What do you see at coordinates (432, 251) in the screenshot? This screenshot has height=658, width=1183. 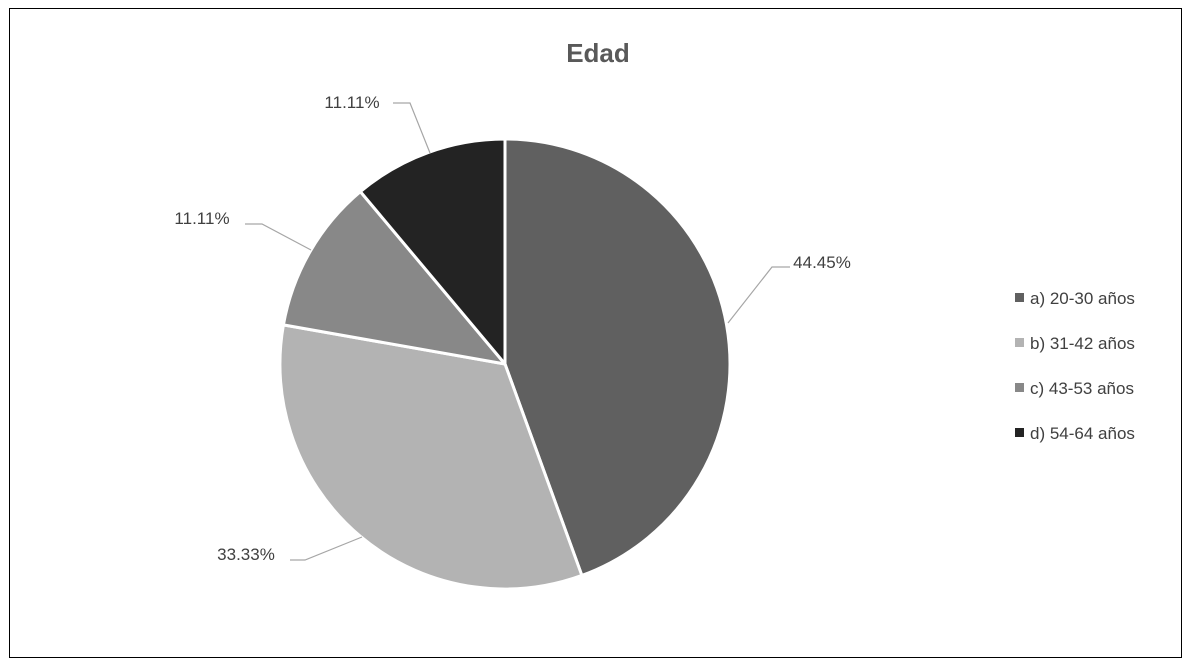 I see `pie-slice-d` at bounding box center [432, 251].